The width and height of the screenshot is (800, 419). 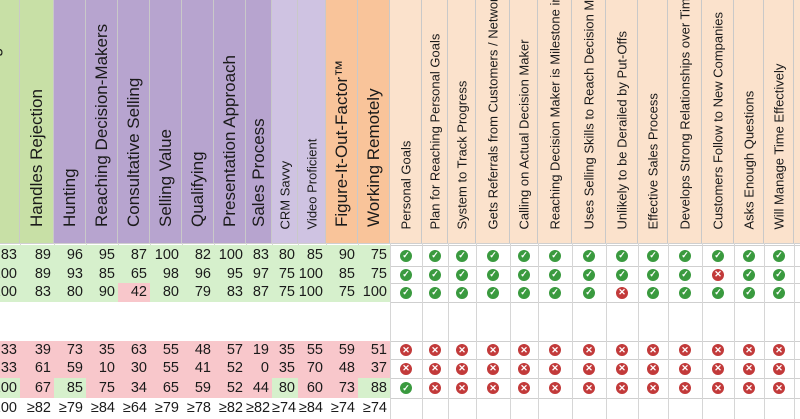 I want to click on header-figure-it-out-factor: Figure-It-Out-Factor™, so click(x=342, y=121).